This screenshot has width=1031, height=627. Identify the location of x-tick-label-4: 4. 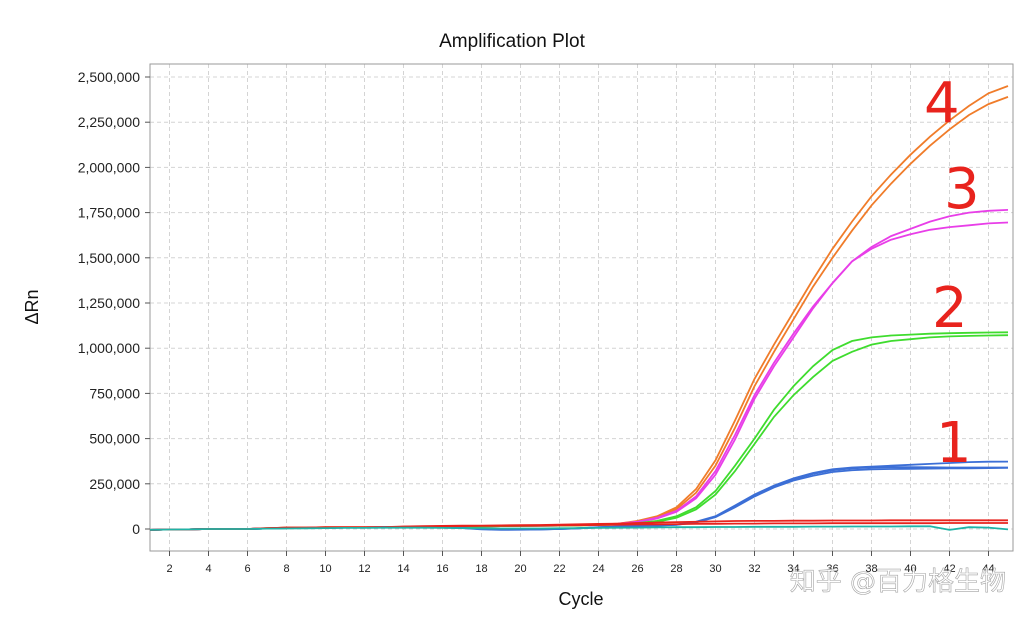
(208, 569).